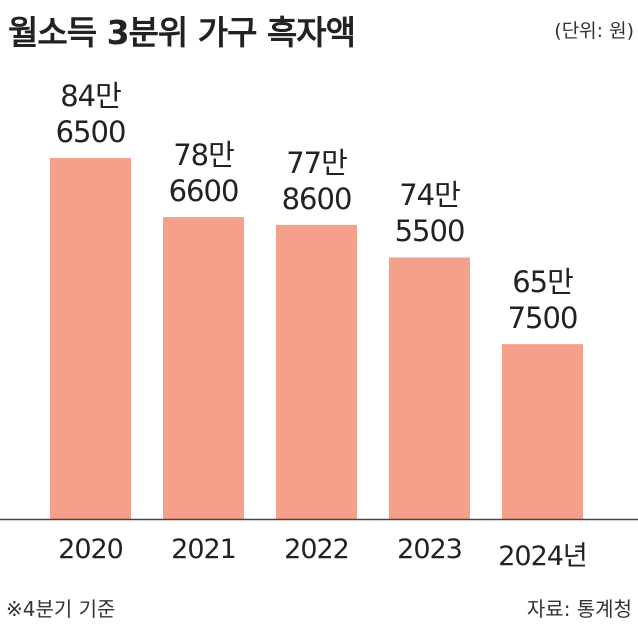 Image resolution: width=638 pixels, height=628 pixels. What do you see at coordinates (543, 556) in the screenshot?
I see `x-tick-label: 2024년` at bounding box center [543, 556].